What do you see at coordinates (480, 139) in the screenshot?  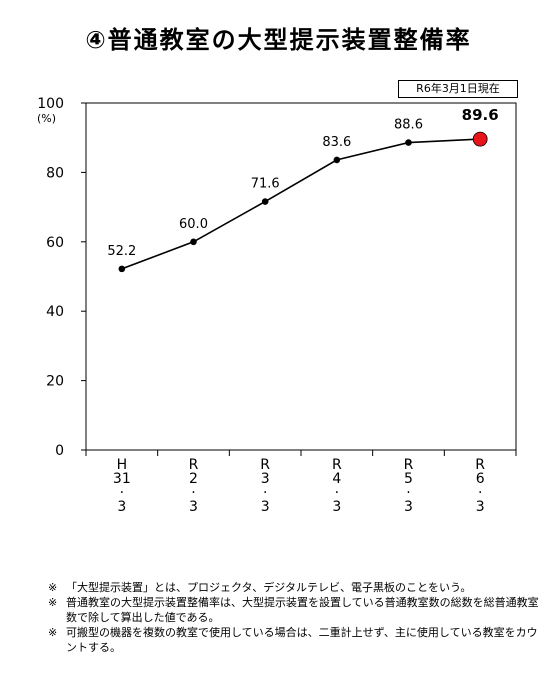 I see `data-point-highlight` at bounding box center [480, 139].